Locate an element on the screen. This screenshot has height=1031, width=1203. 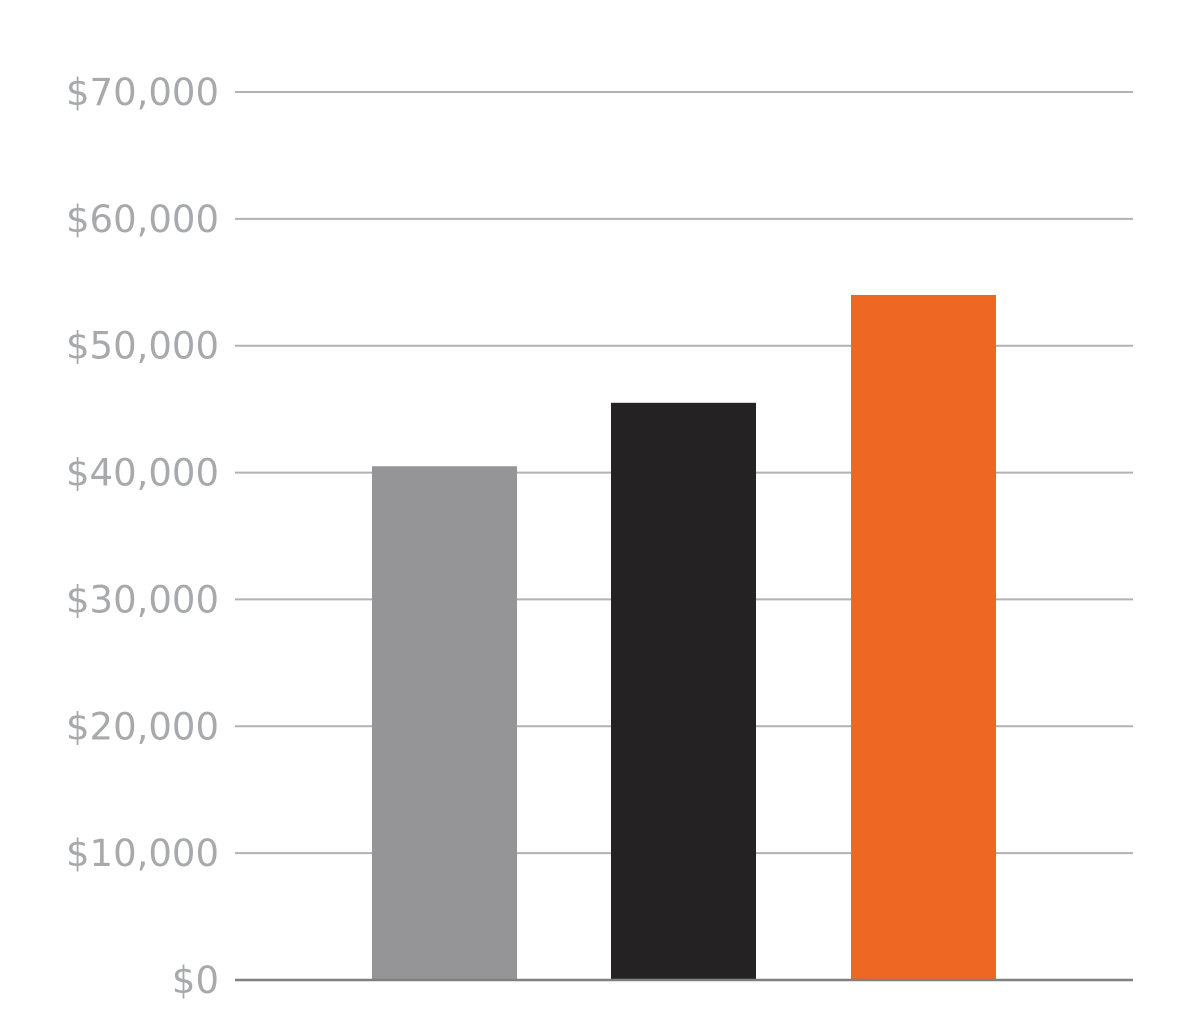
y-tick-label: $60,000 is located at coordinates (142, 219).